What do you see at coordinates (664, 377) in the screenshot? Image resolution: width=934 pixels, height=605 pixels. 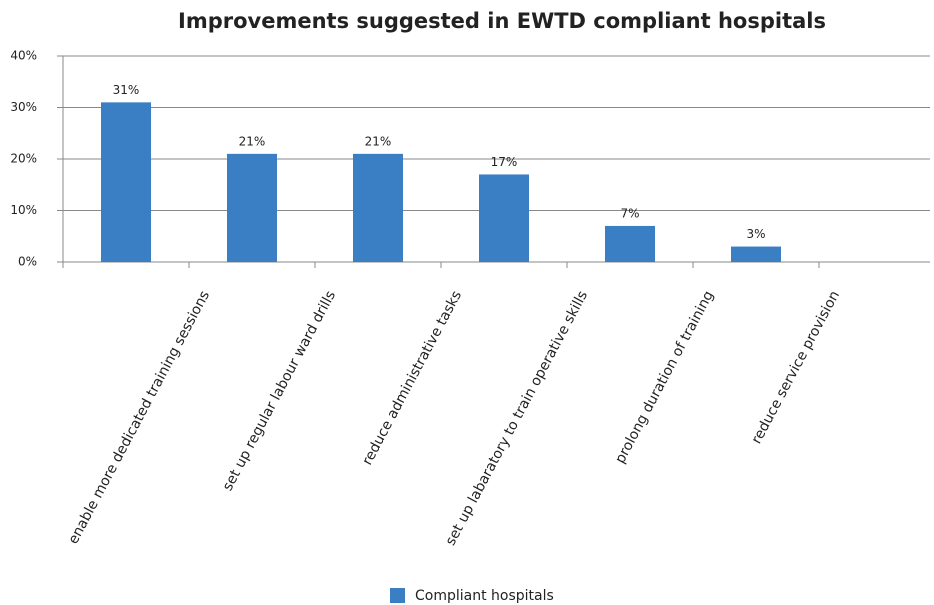 I see `x-tick-label: prolong duration of training` at bounding box center [664, 377].